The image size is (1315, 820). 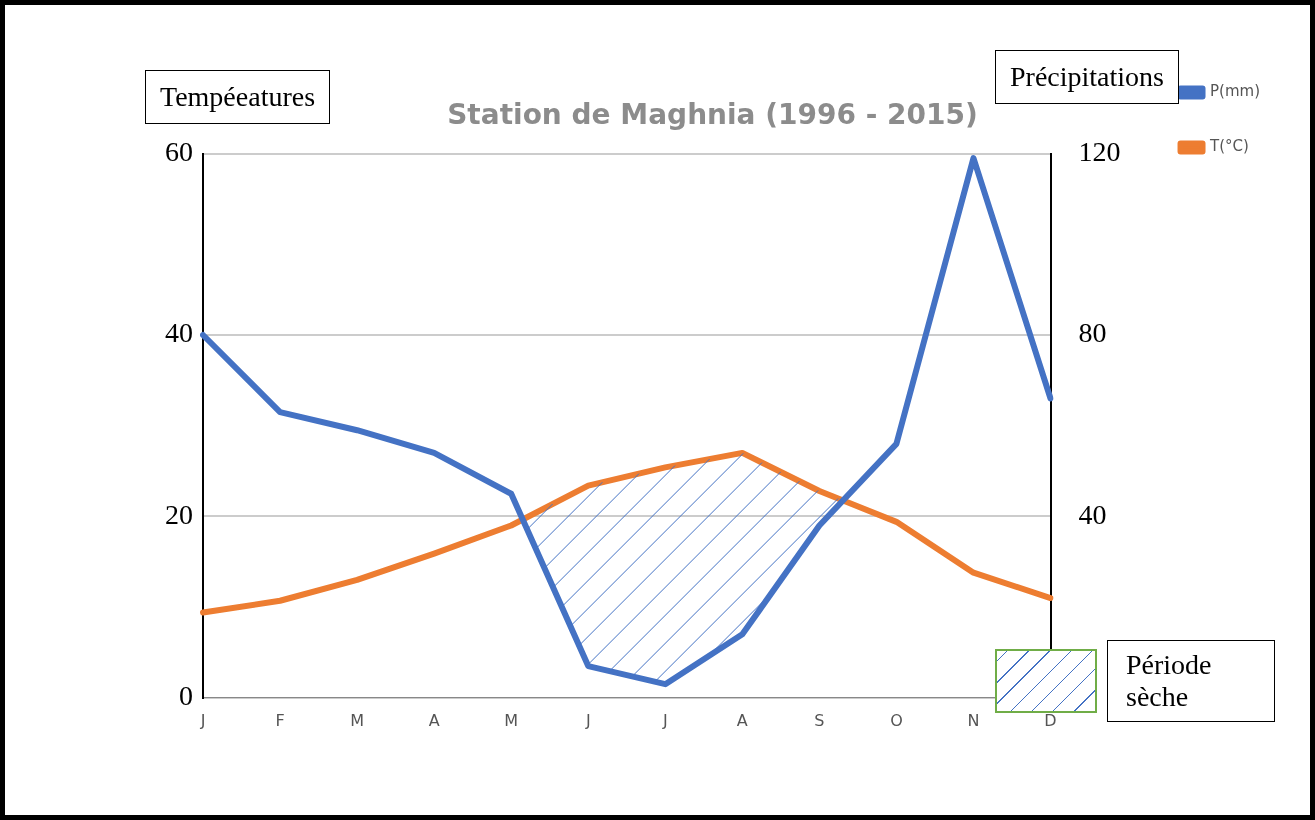 I want to click on y-tick-label: 0, so click(x=186, y=696).